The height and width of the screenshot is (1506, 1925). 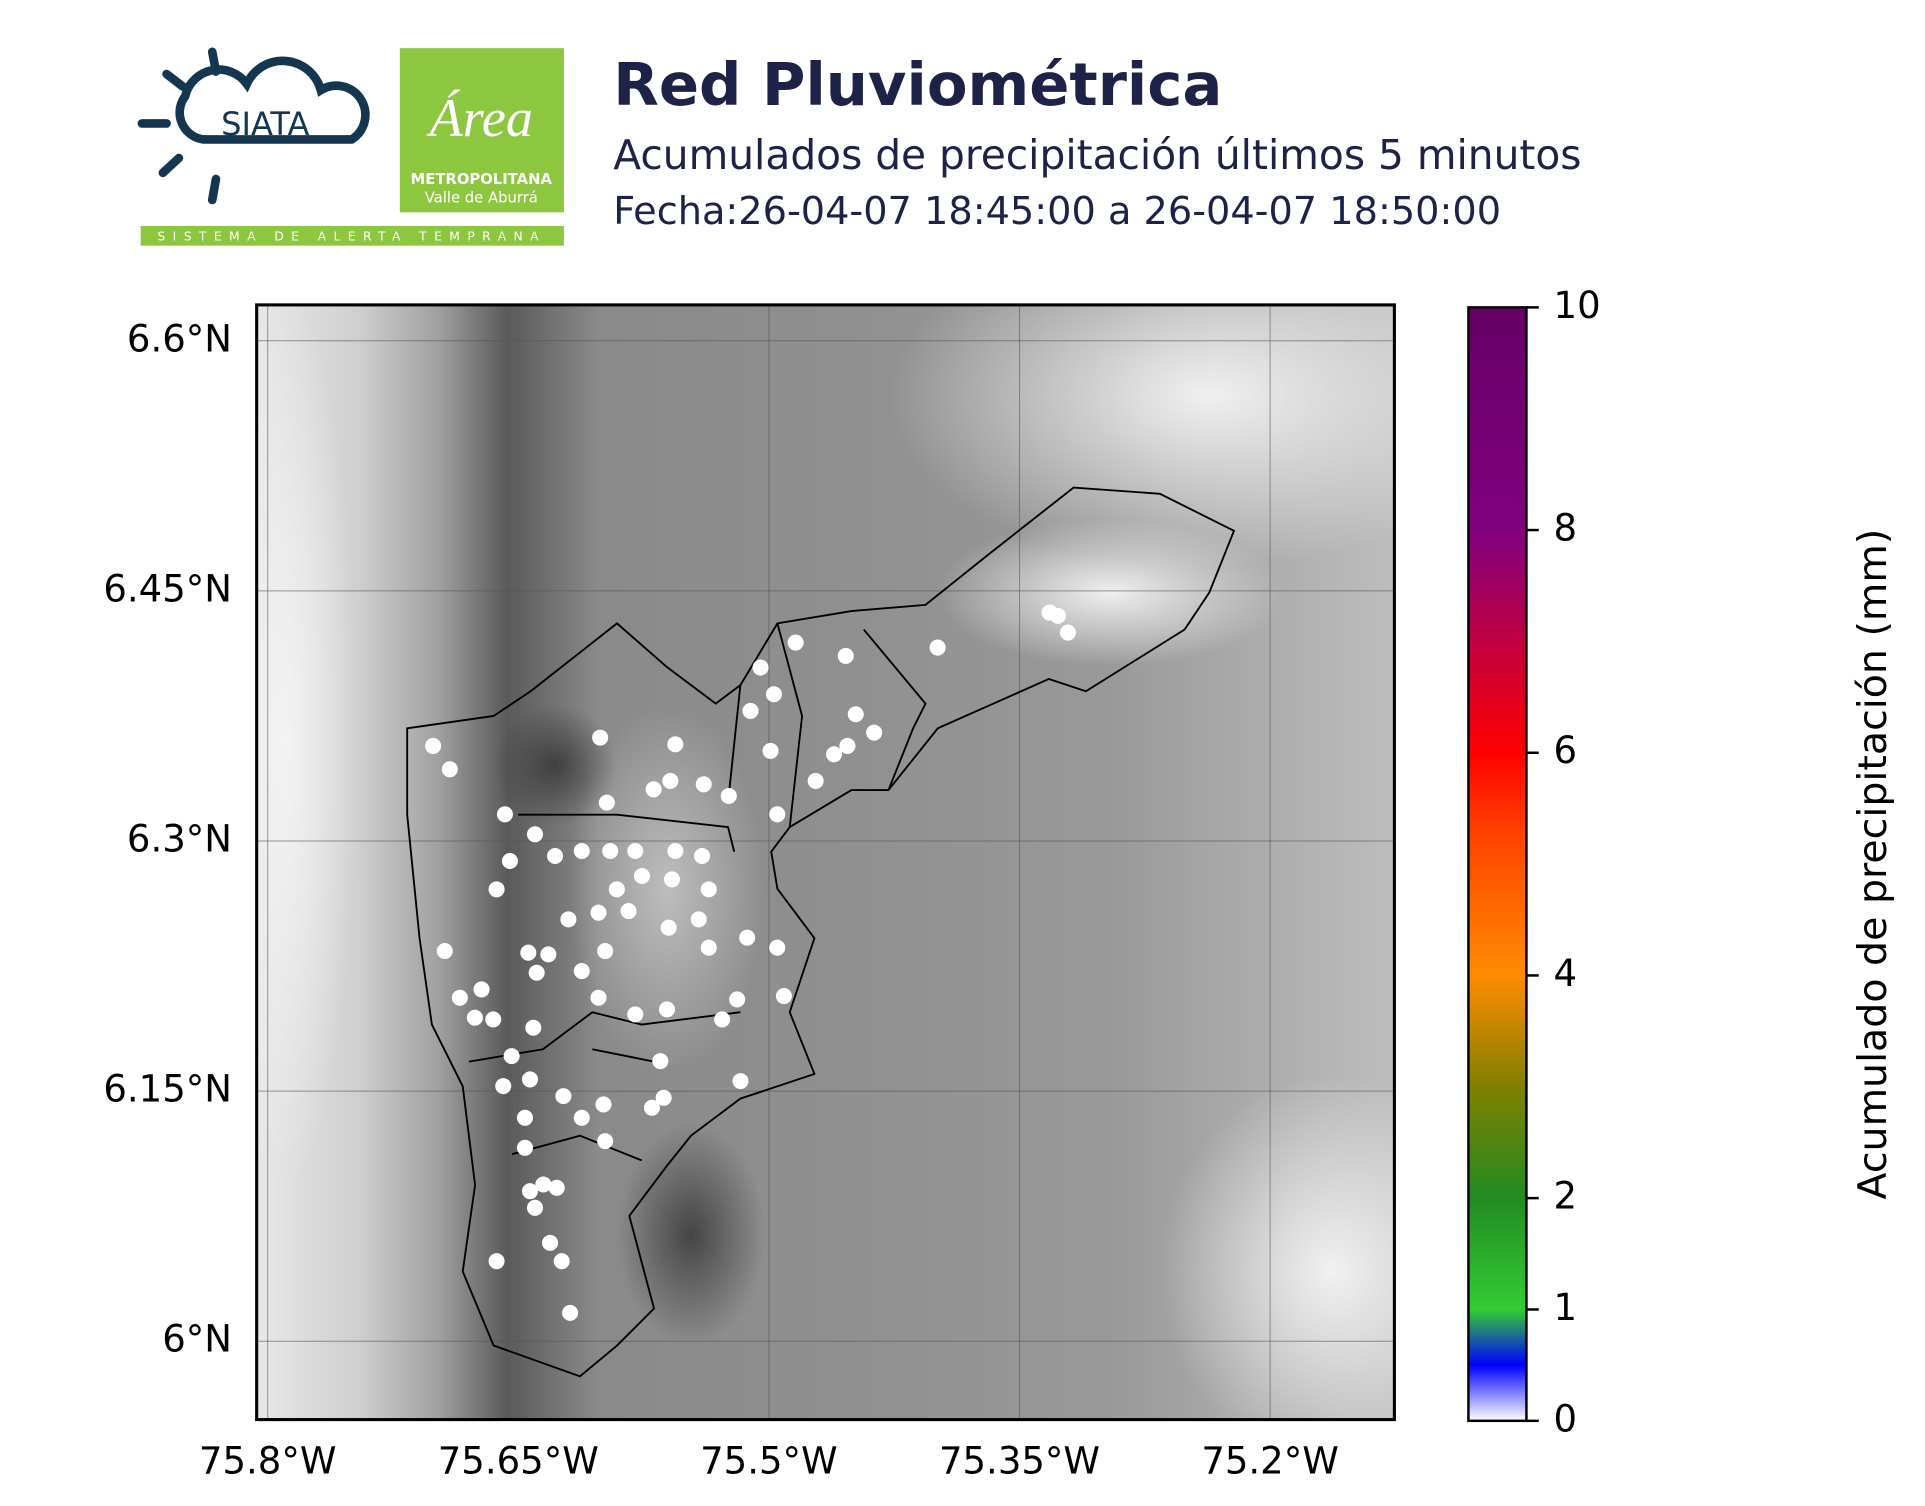 What do you see at coordinates (1873, 864) in the screenshot?
I see `colorbar-label: Acumulado de precipitación (mm)` at bounding box center [1873, 864].